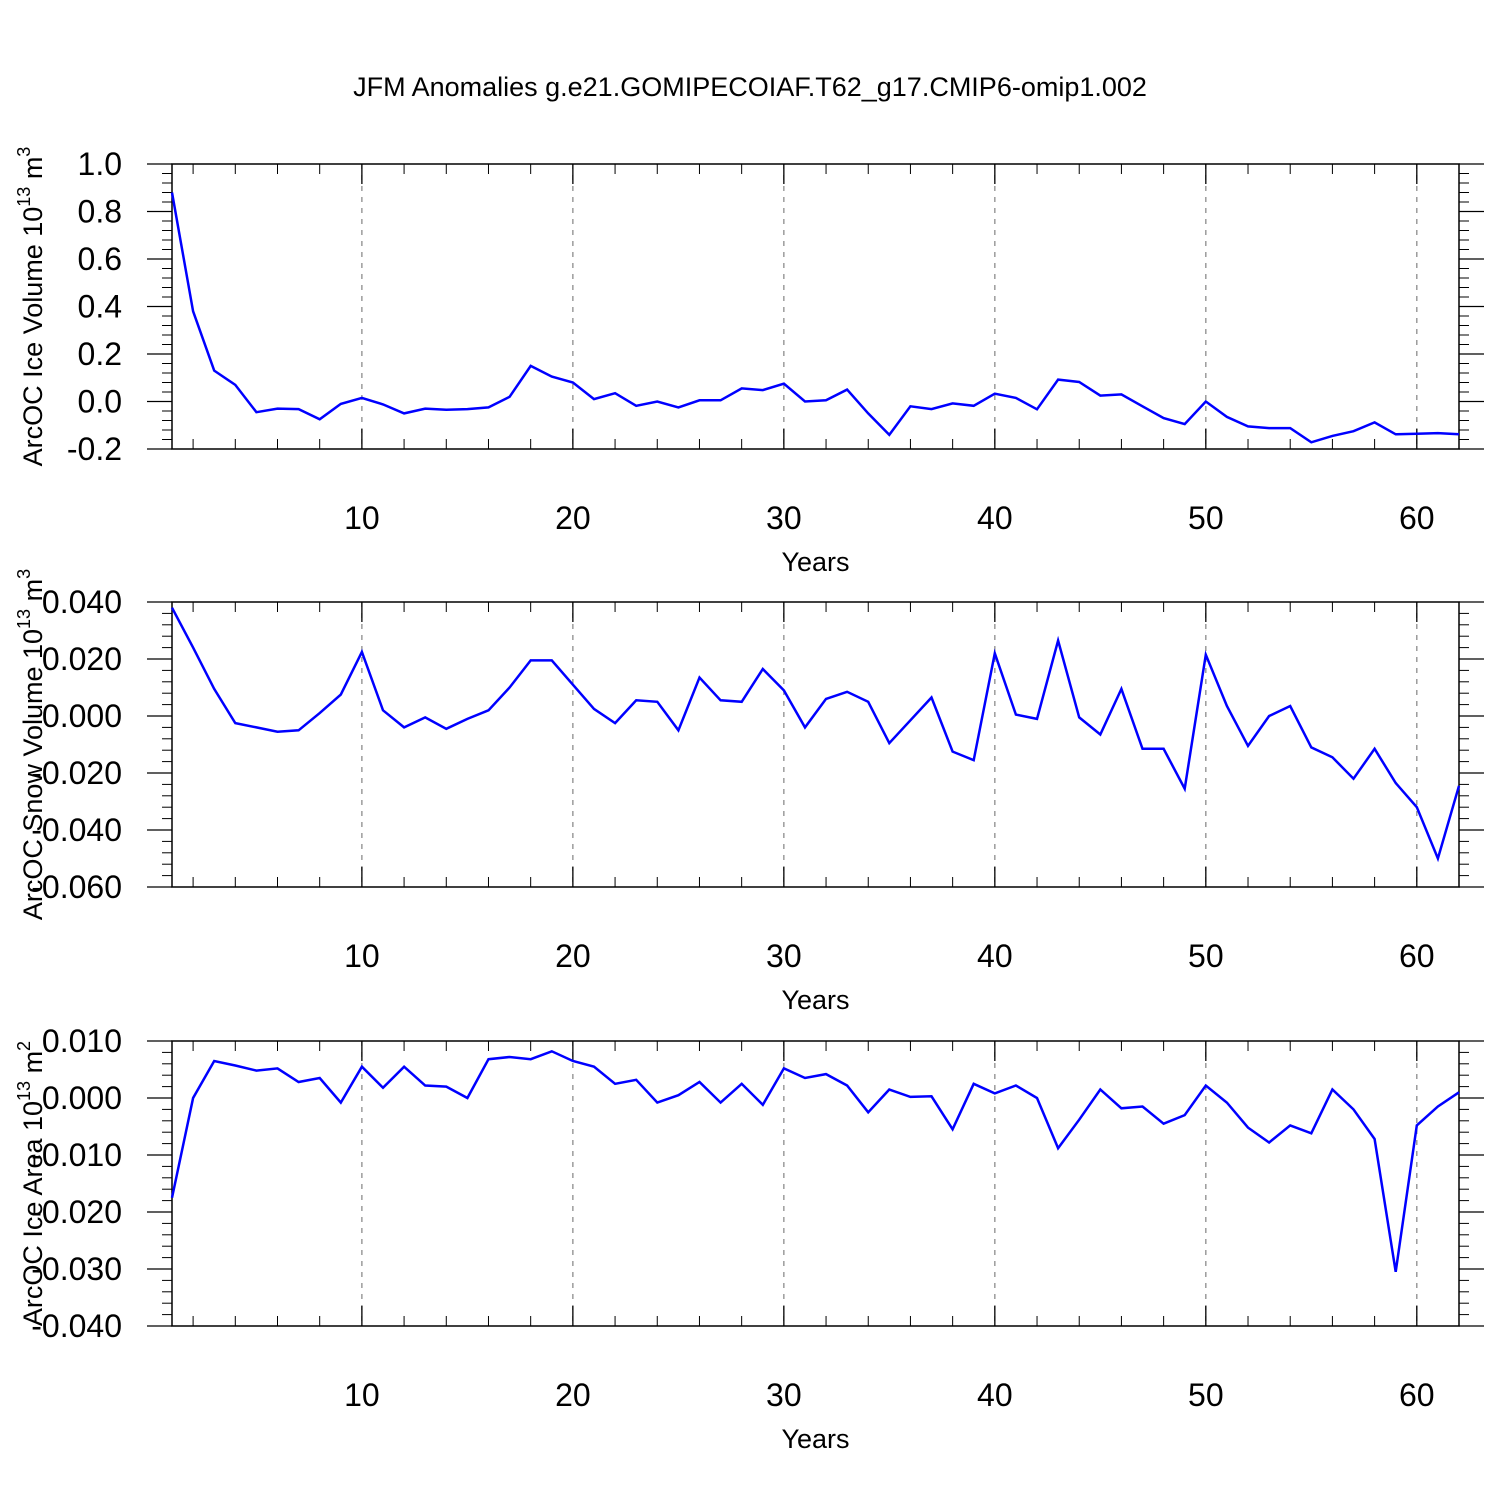  What do you see at coordinates (24, 197) in the screenshot?
I see `y-axis-label-exponent: 13` at bounding box center [24, 197].